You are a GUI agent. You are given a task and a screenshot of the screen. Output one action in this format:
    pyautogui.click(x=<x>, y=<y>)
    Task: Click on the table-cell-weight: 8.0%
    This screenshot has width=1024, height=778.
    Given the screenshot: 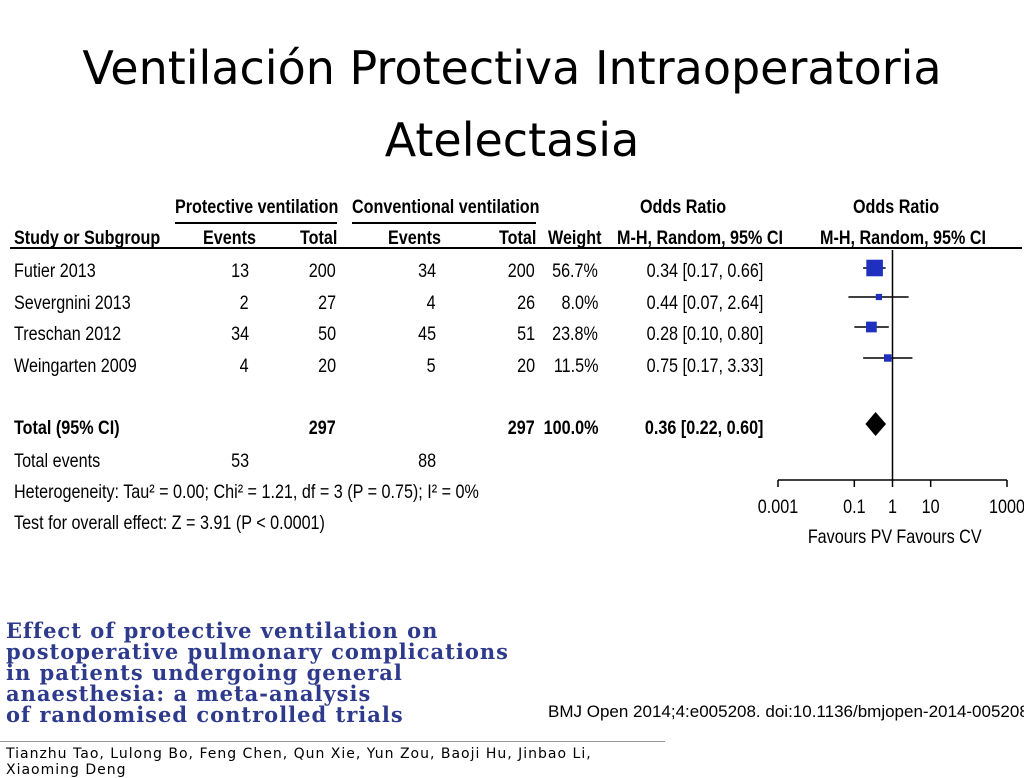 What is the action you would take?
    pyautogui.click(x=579, y=303)
    